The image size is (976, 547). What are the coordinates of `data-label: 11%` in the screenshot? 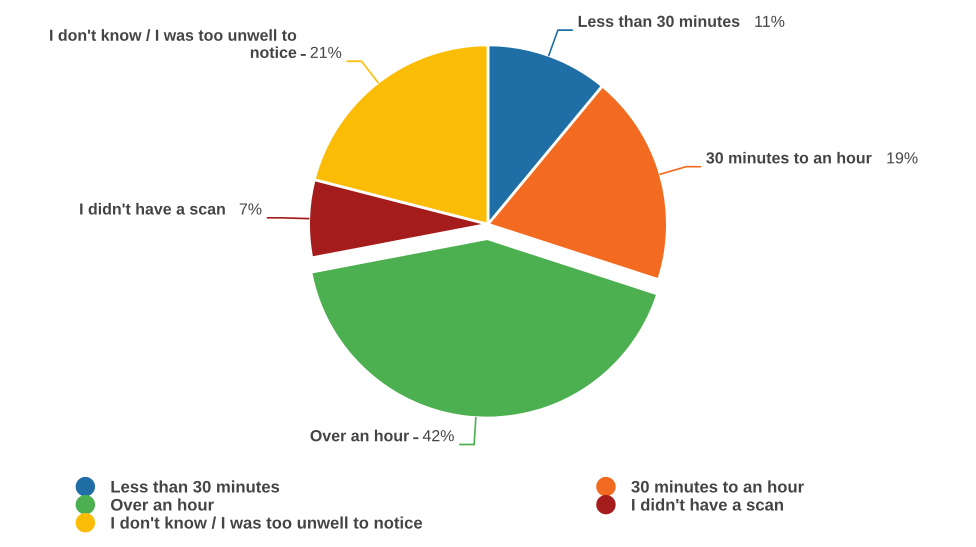 It's located at (769, 21).